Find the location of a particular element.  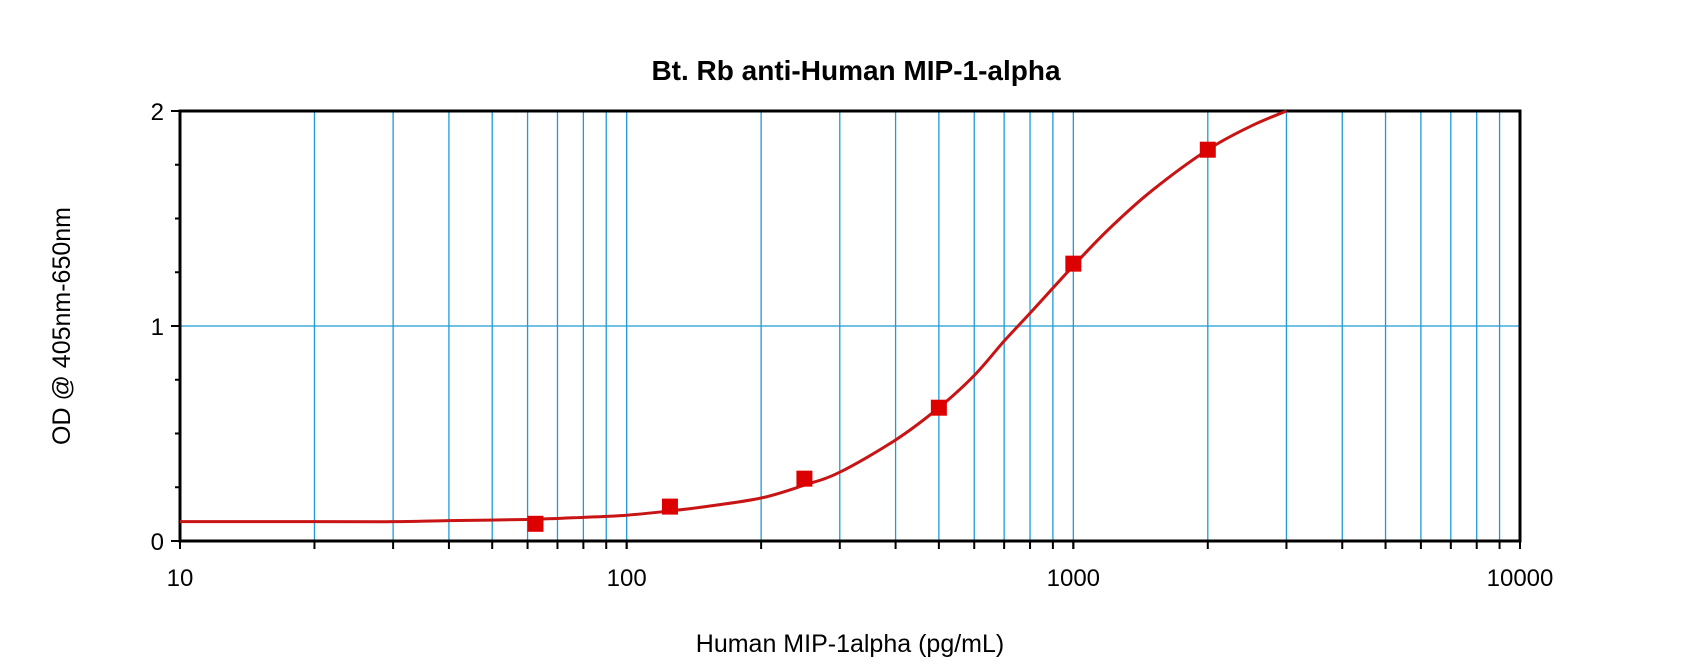

chart-title: Bt. Rb anti-Human MIP-1-alpha is located at coordinates (856, 70).